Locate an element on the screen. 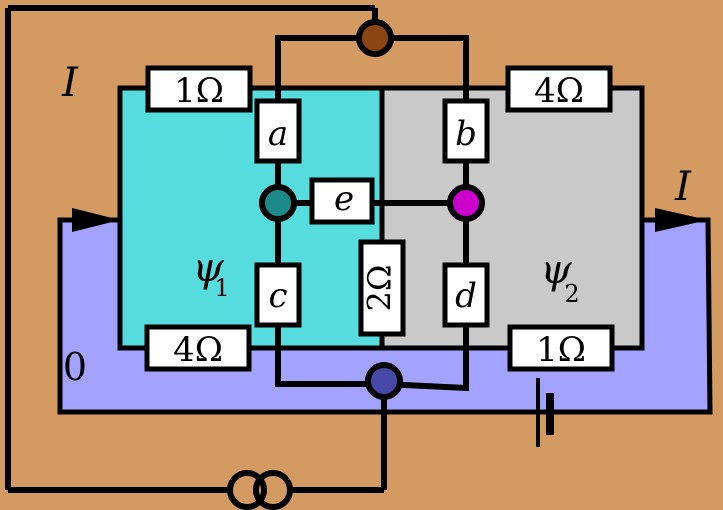 Image resolution: width=723 pixels, height=510 pixels. resistor-center-box is located at coordinates (382, 288).